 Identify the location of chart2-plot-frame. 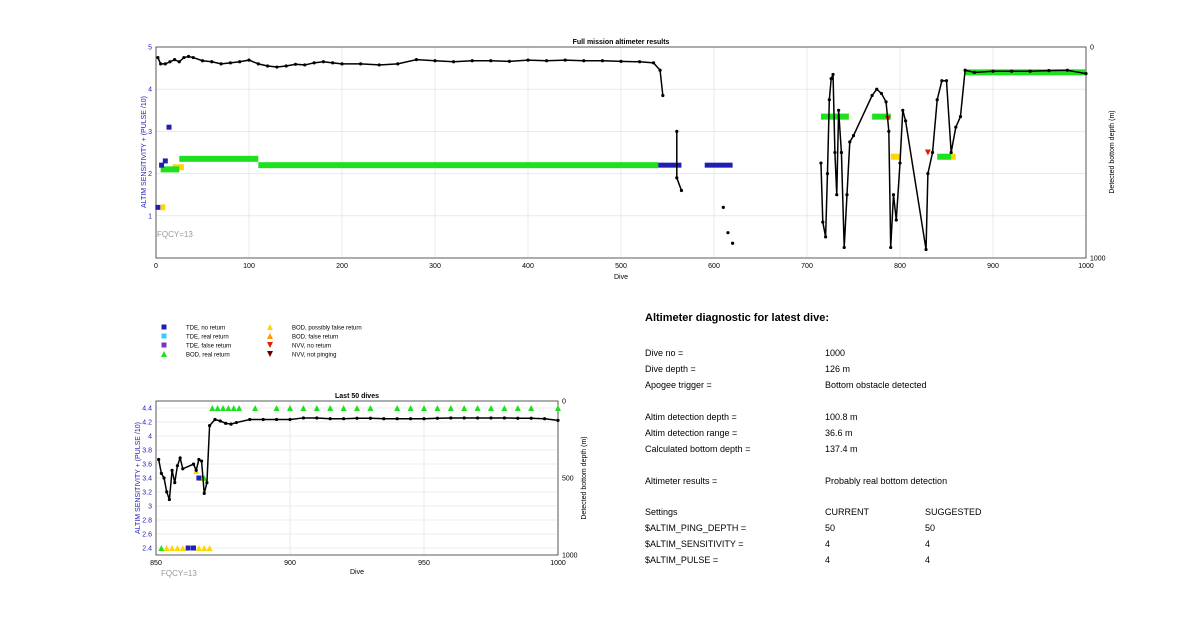
(357, 478).